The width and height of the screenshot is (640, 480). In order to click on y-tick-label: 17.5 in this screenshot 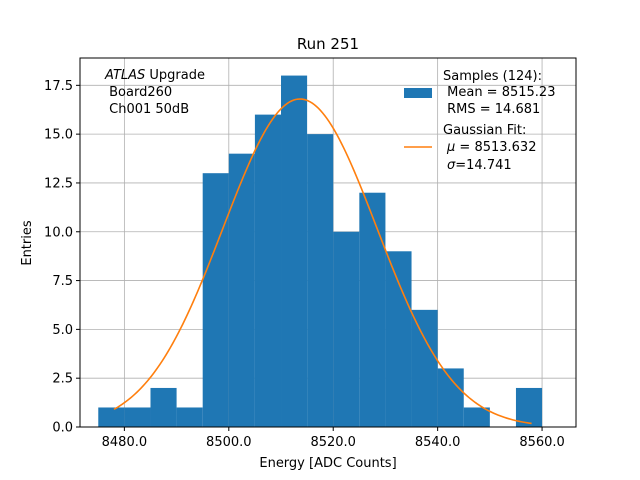, I will do `click(58, 86)`.